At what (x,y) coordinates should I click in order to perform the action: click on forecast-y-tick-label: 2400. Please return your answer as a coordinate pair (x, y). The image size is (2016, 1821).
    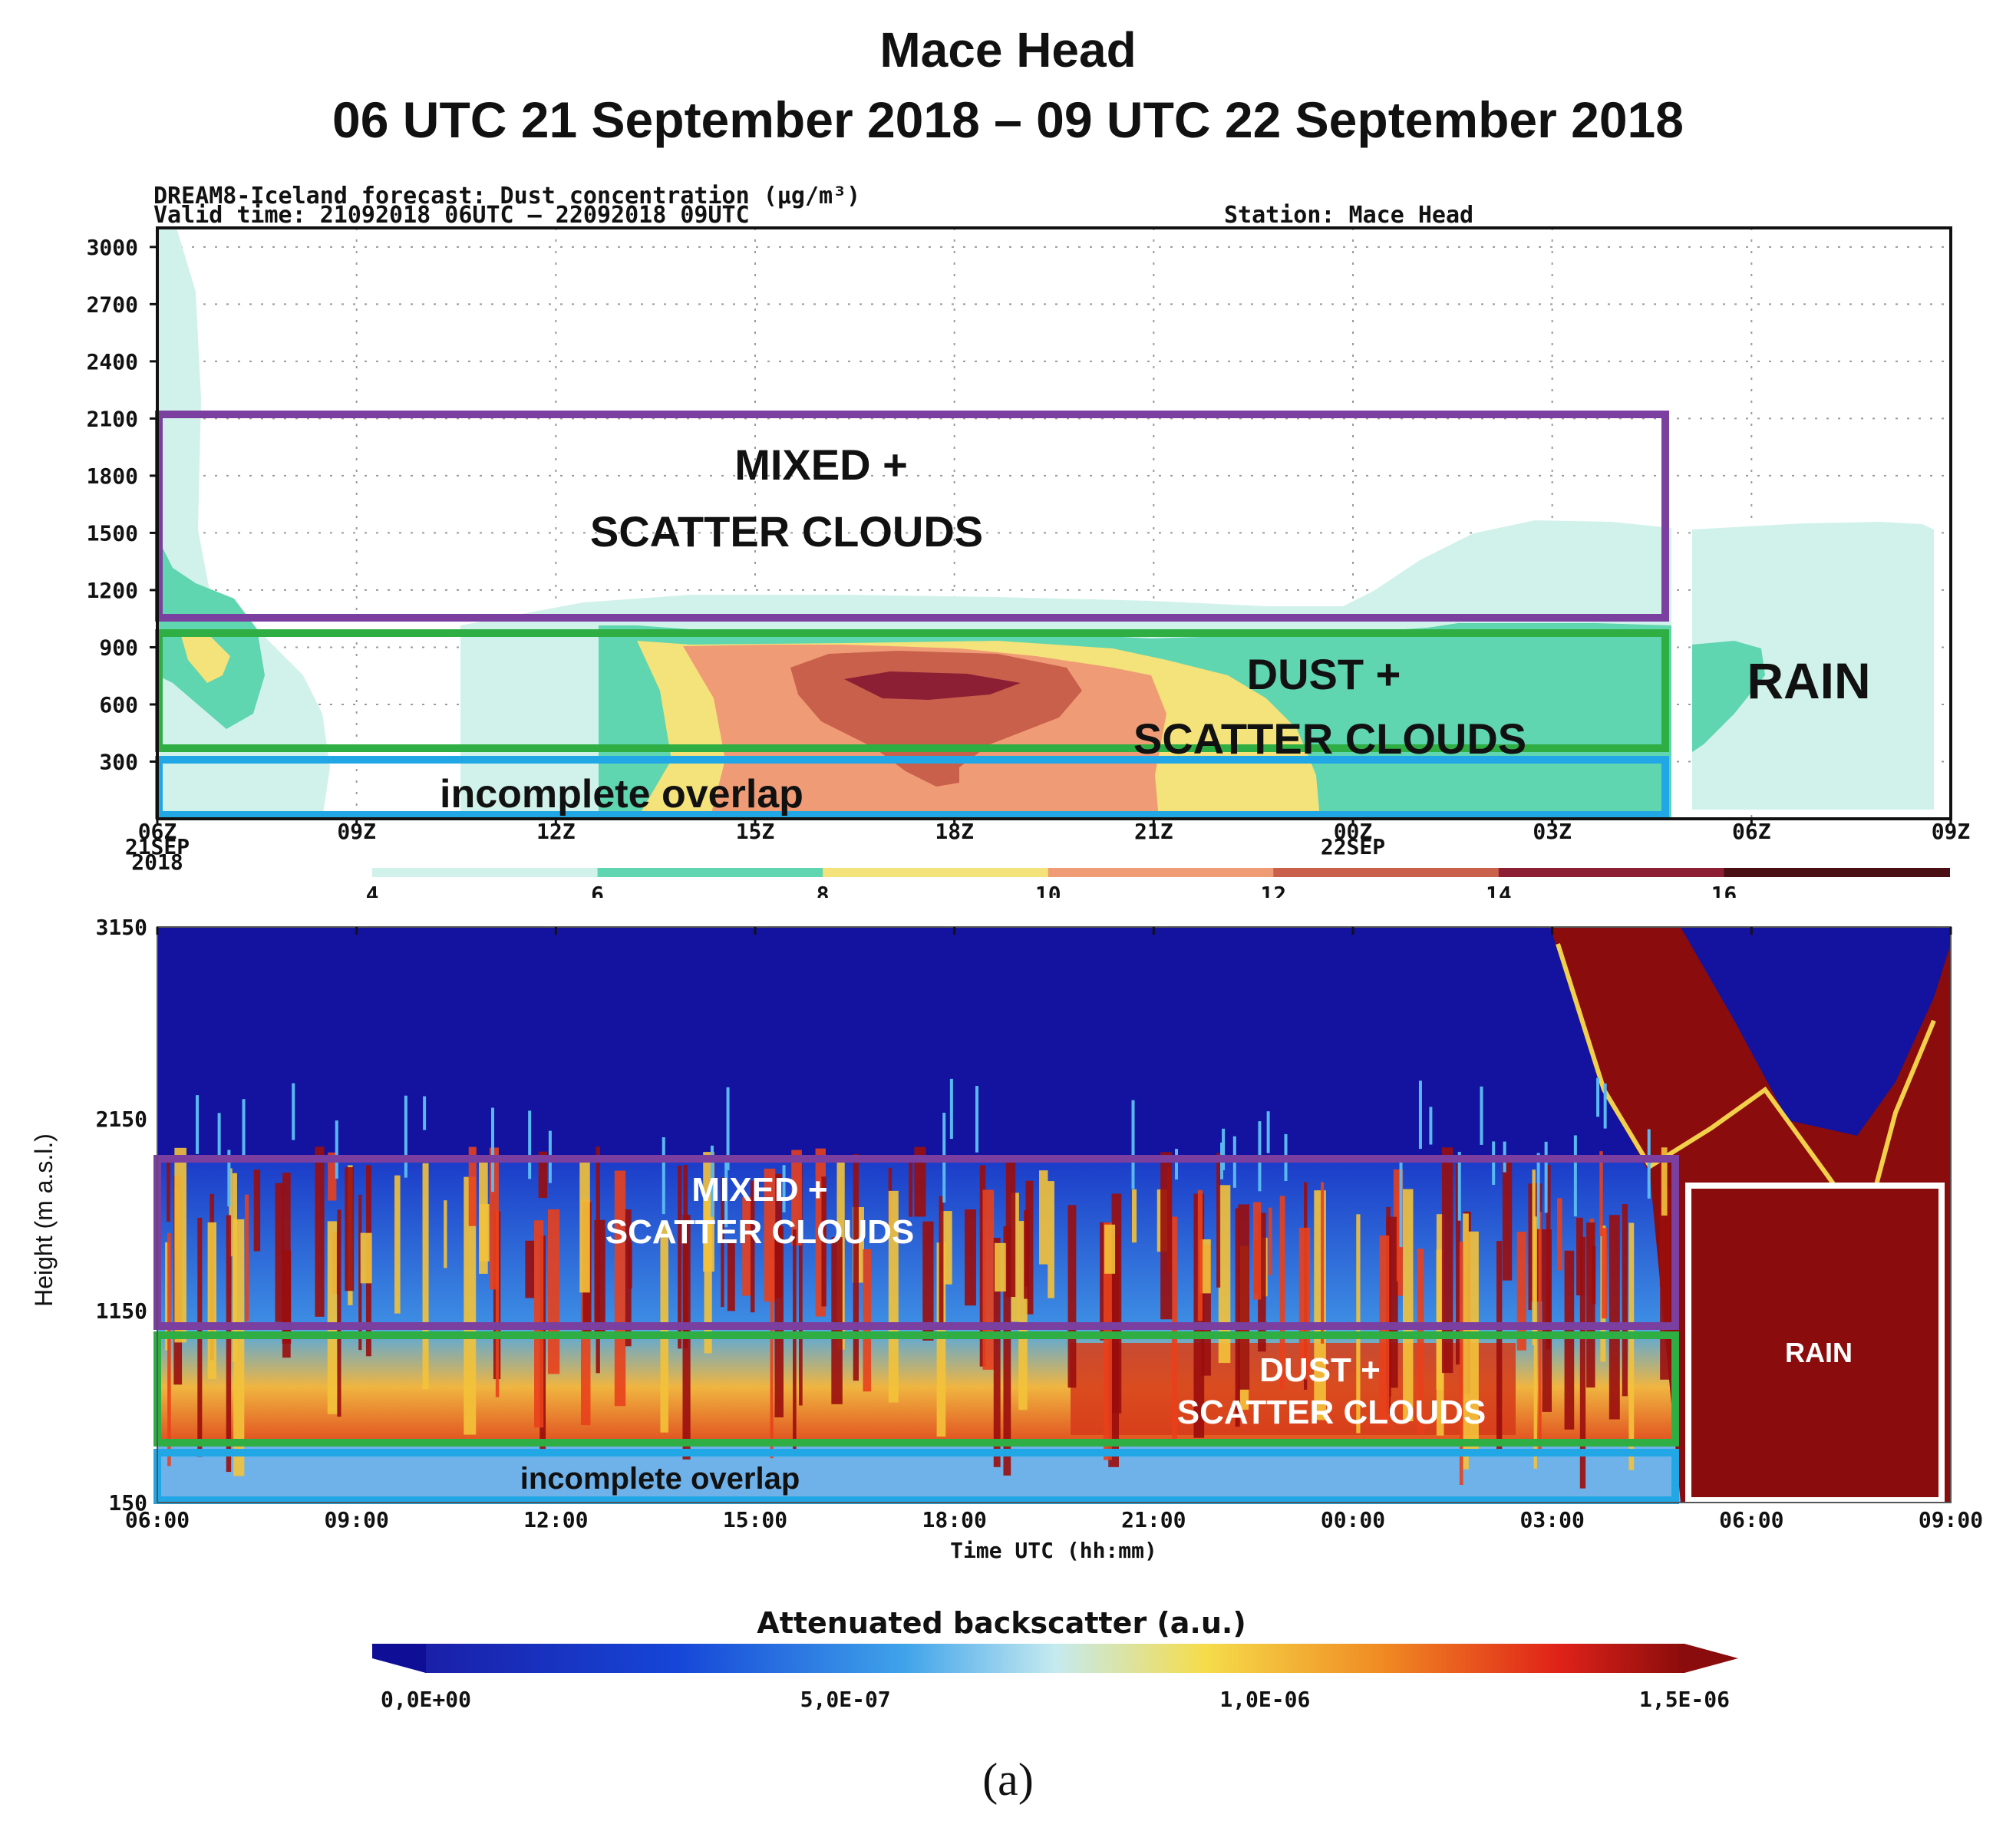
    Looking at the image, I should click on (112, 361).